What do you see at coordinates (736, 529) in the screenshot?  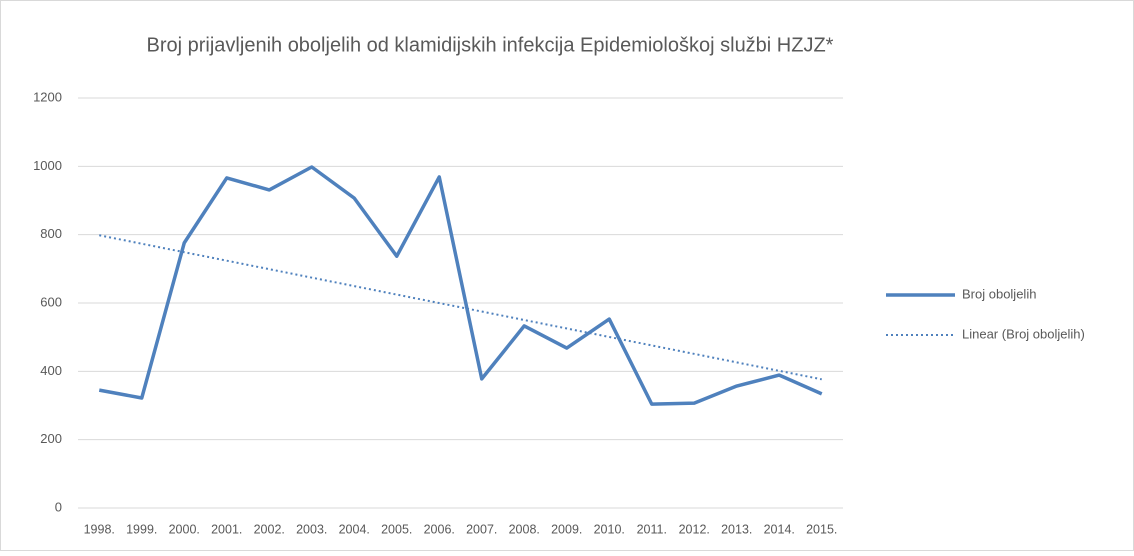 I see `x-tick-label: 2013.` at bounding box center [736, 529].